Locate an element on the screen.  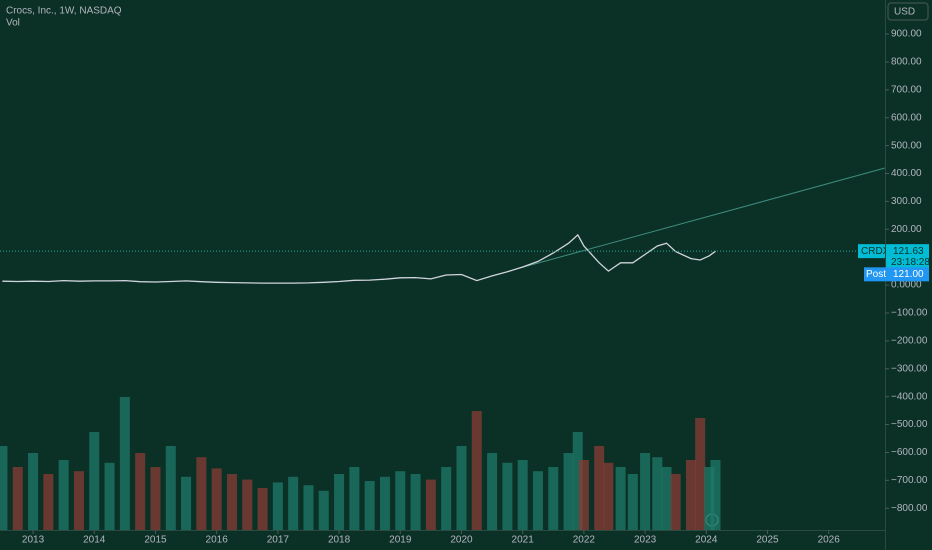
symbol-tag-bg is located at coordinates (871, 251).